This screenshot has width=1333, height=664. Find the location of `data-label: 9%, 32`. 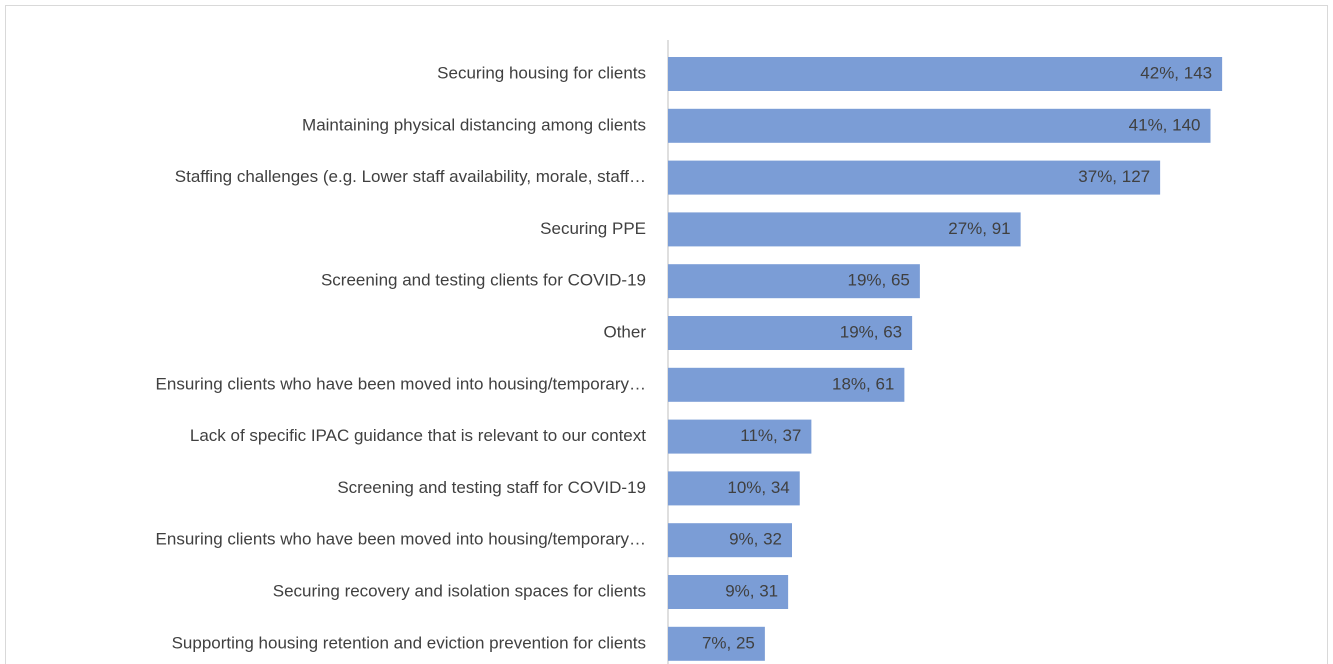

data-label: 9%, 32 is located at coordinates (755, 539).